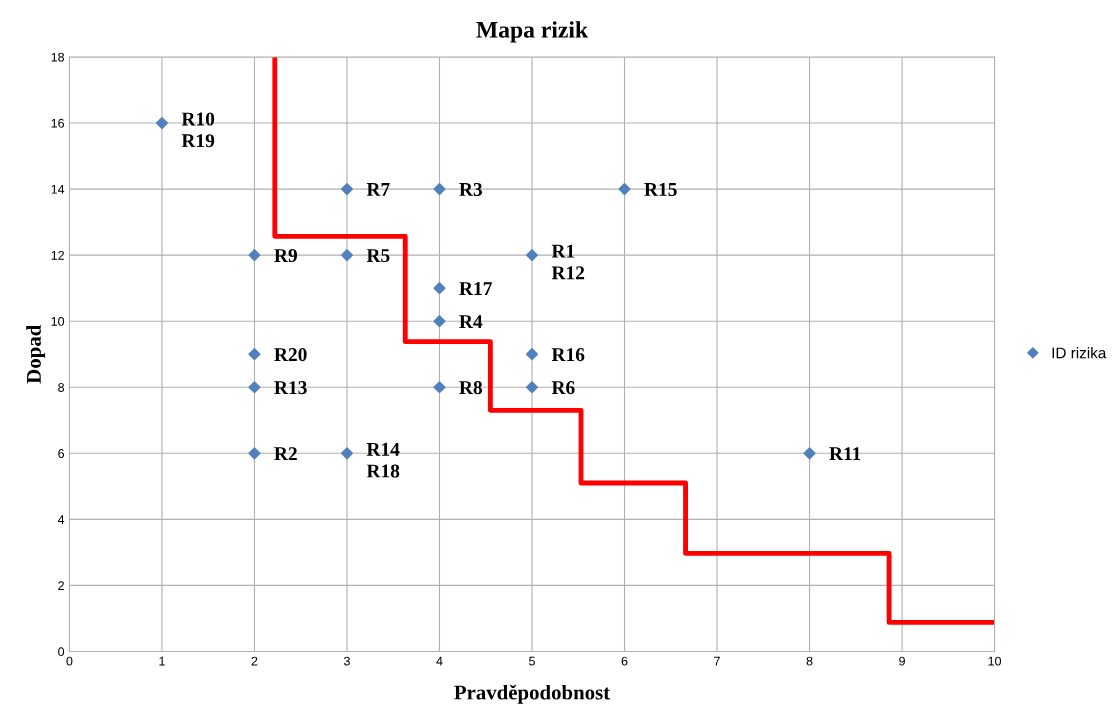 This screenshot has width=1120, height=712. What do you see at coordinates (439, 661) in the screenshot?
I see `x-tick-label: 4` at bounding box center [439, 661].